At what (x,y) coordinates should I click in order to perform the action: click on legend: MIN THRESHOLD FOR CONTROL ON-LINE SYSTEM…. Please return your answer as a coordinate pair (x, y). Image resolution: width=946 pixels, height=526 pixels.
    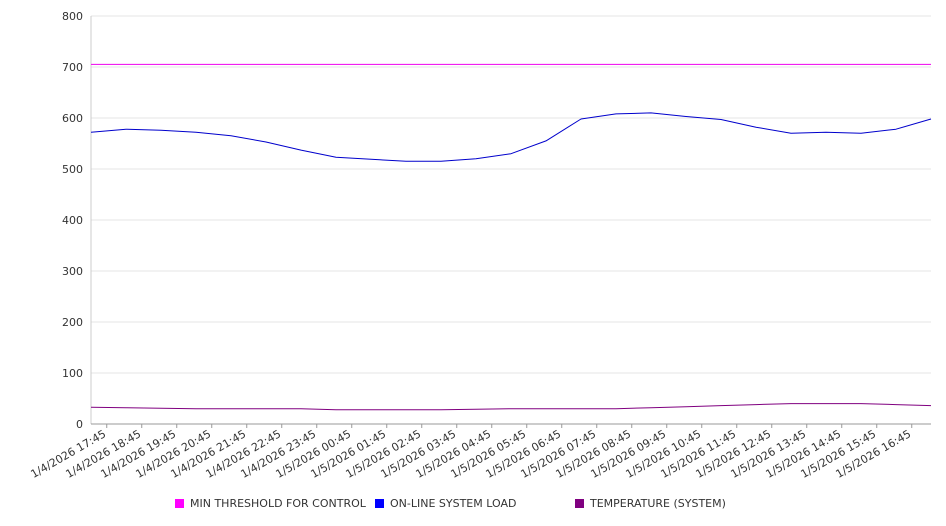
    Looking at the image, I should click on (473, 506).